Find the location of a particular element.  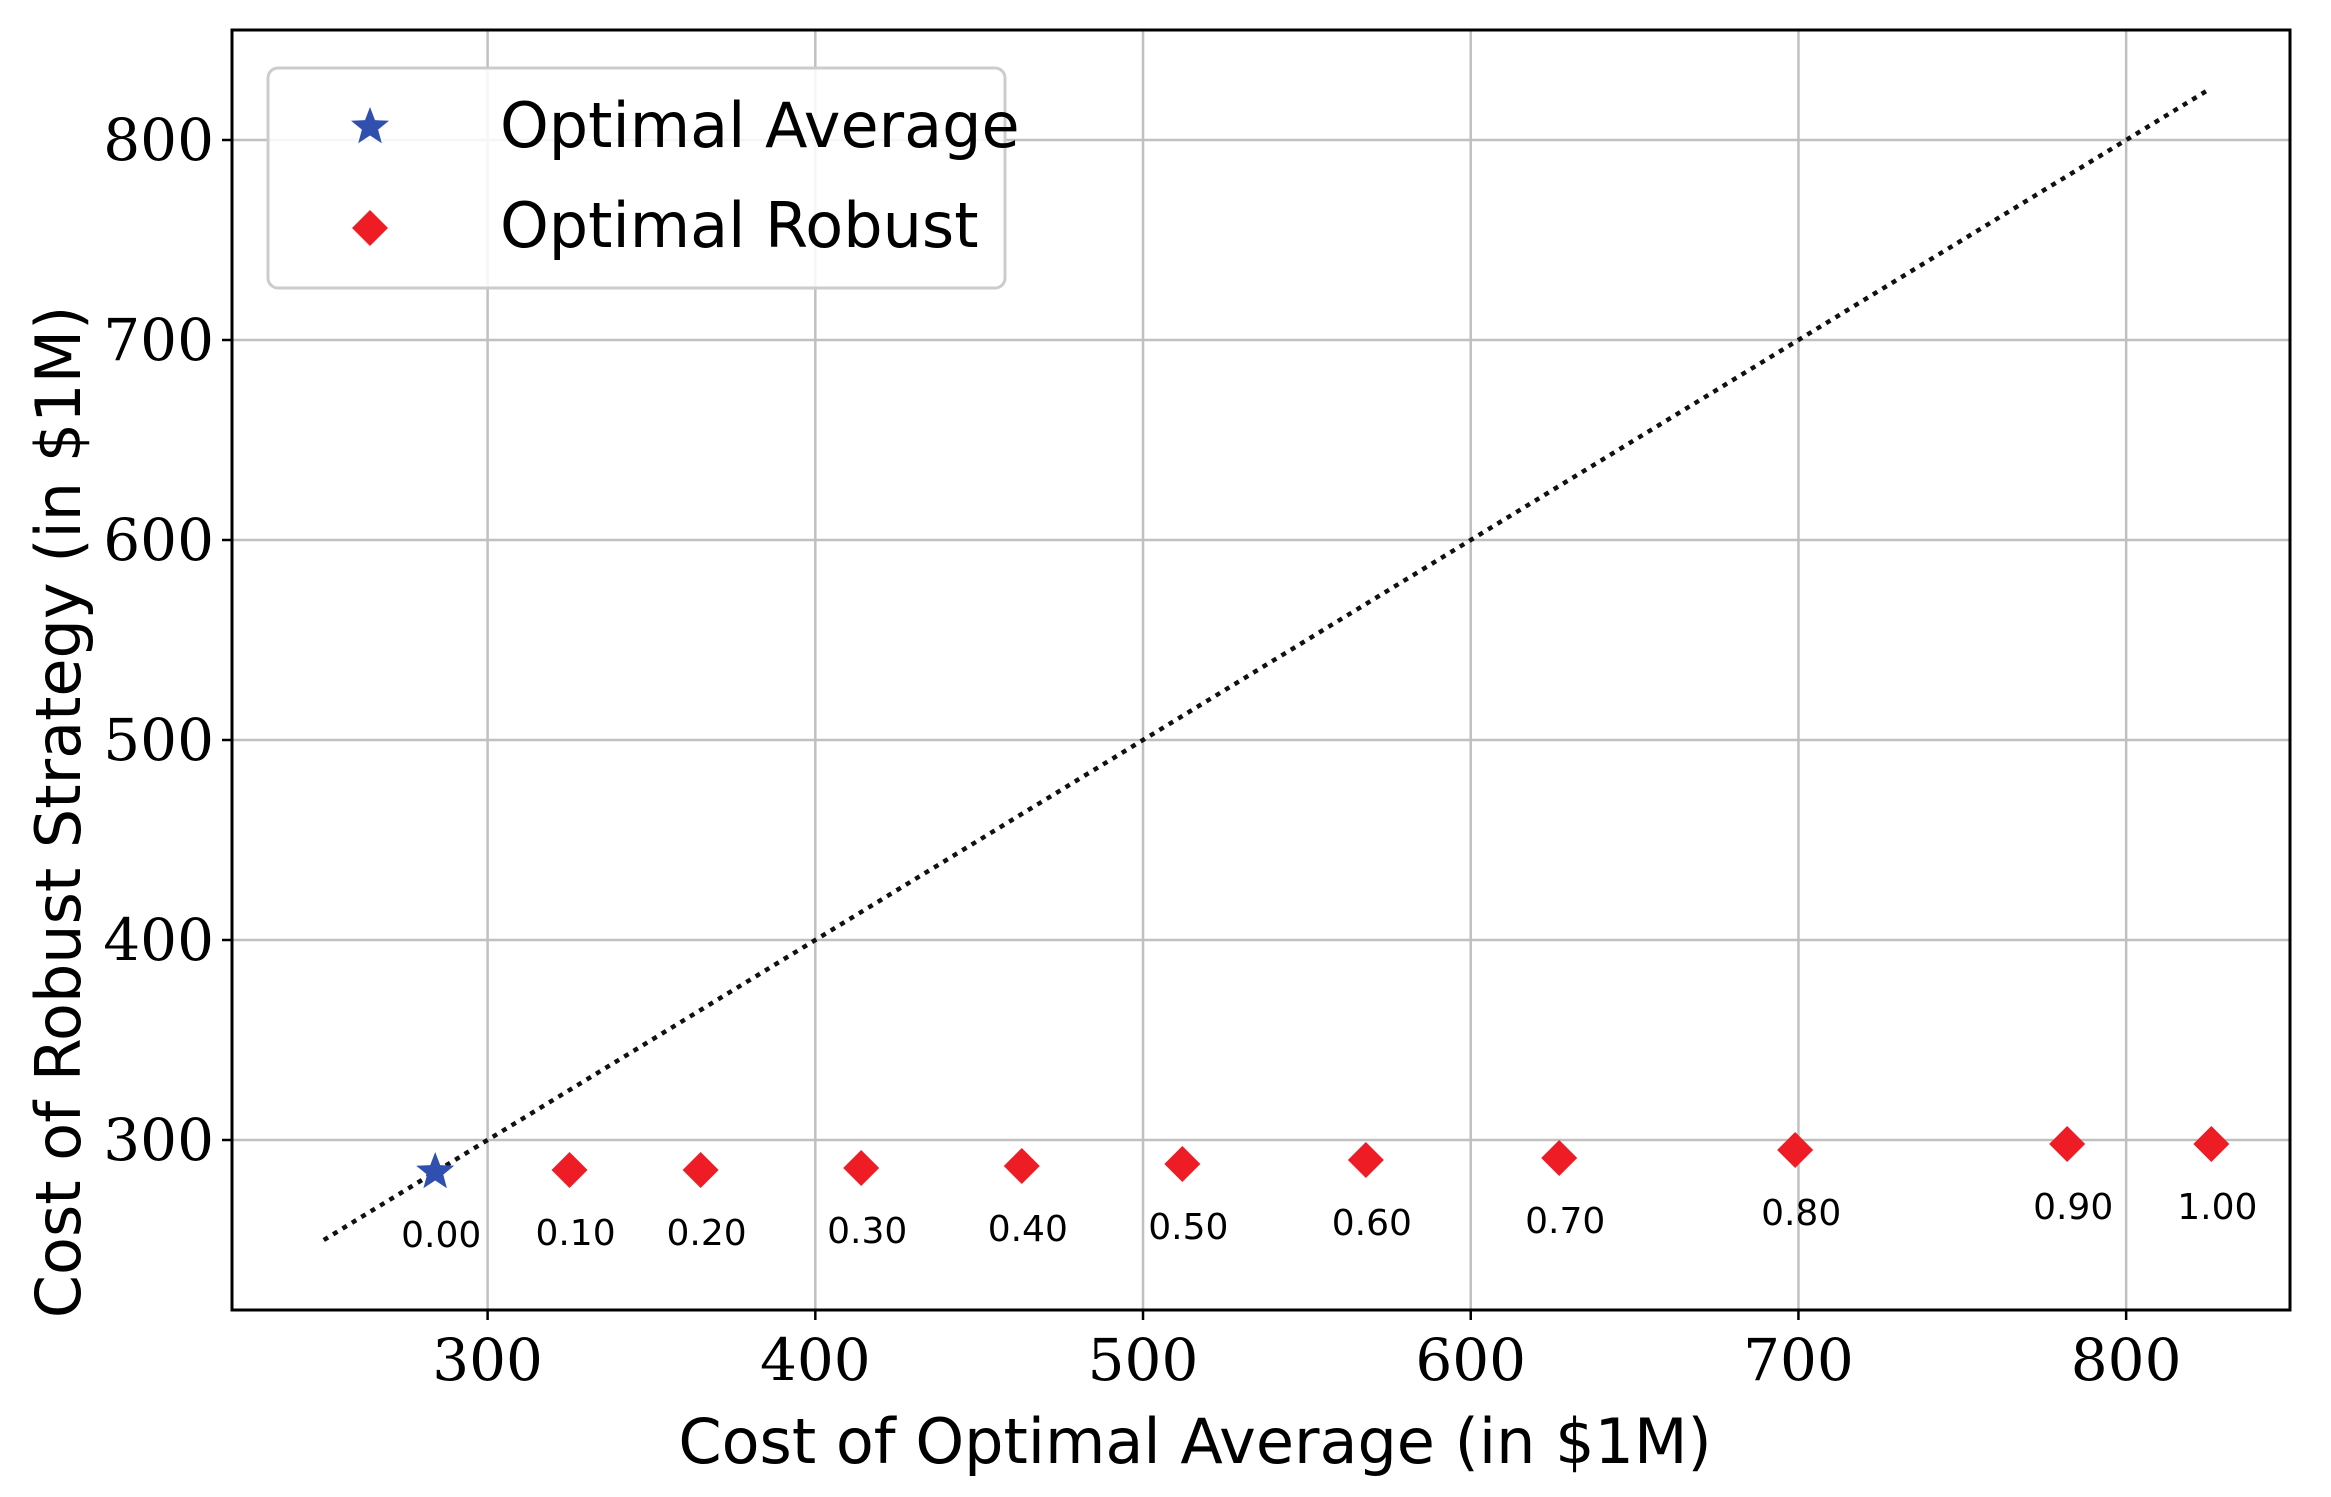

point-label: 0.80 is located at coordinates (1801, 1213).